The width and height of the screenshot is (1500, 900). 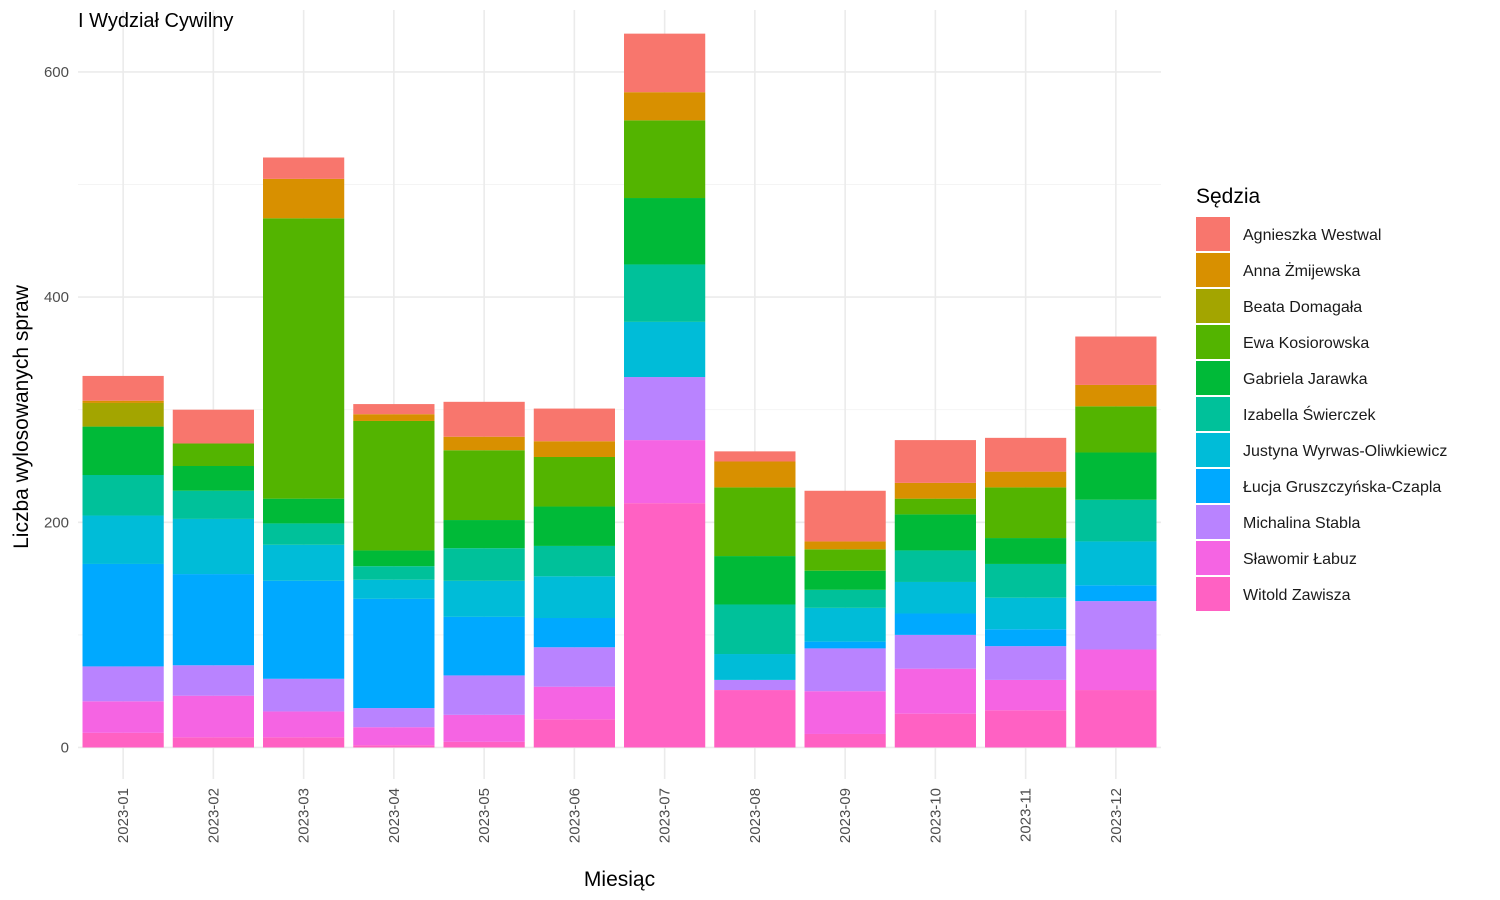 I want to click on legend-label: Witold Zawisza, so click(x=1297, y=595).